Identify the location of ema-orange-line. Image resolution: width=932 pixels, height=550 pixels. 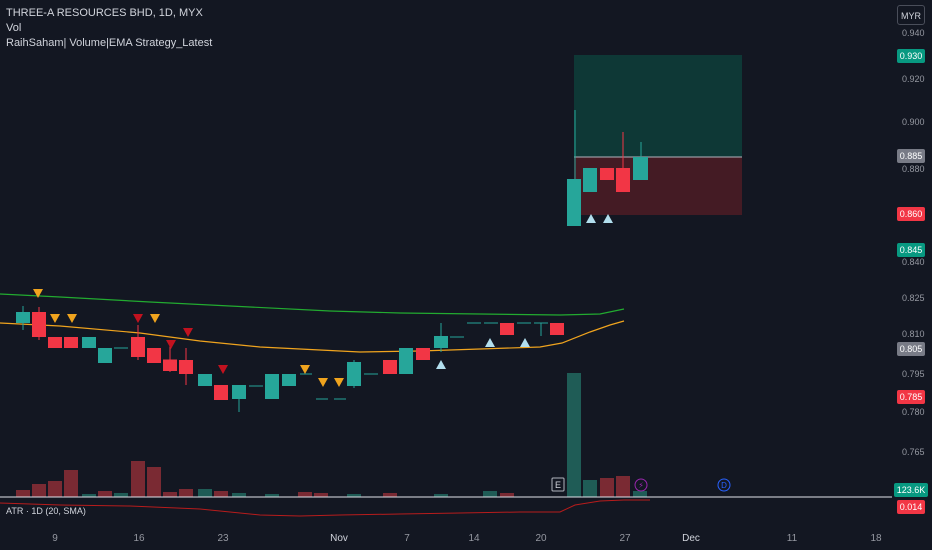
(312, 336).